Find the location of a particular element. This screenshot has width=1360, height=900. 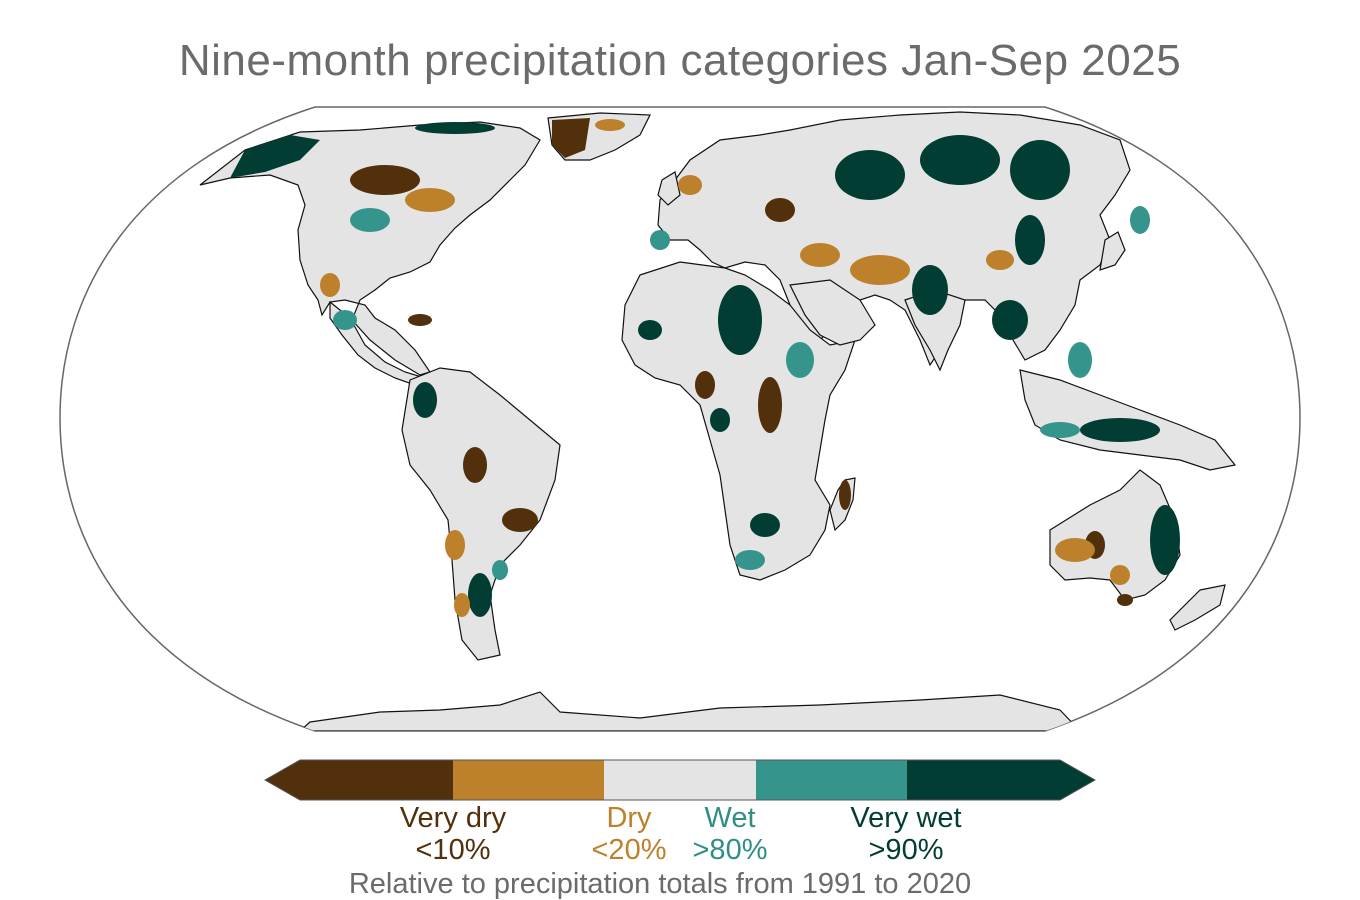

colorbar-very-wet is located at coordinates (1001, 780).